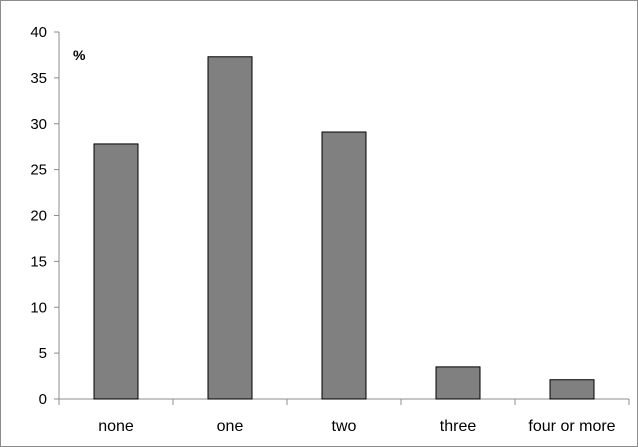 The image size is (638, 447). Describe the element at coordinates (38, 78) in the screenshot. I see `y-tick-label: 35` at that location.